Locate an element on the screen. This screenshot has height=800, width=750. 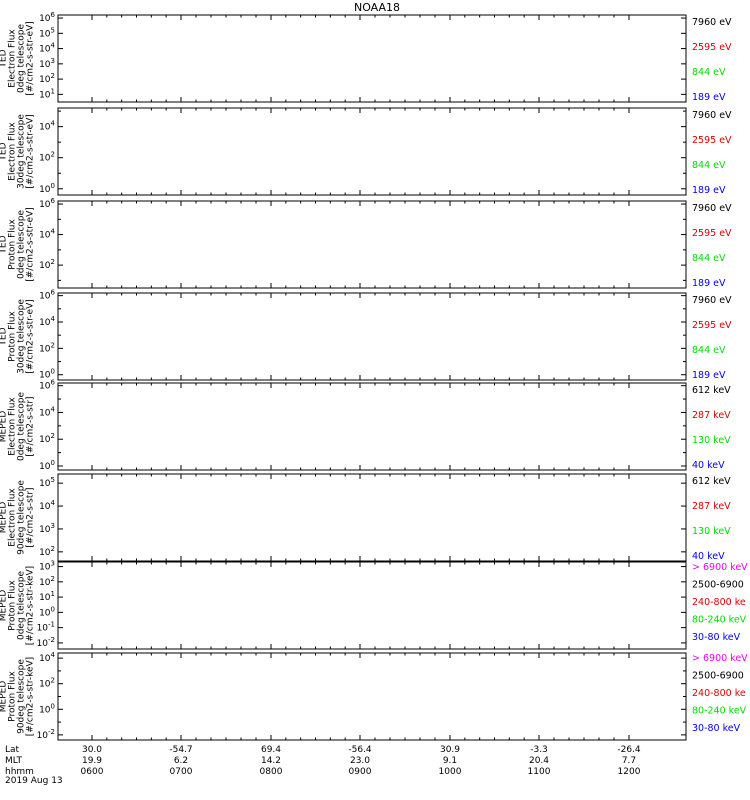
x-axis-row-label: hhmm is located at coordinates (19, 772).